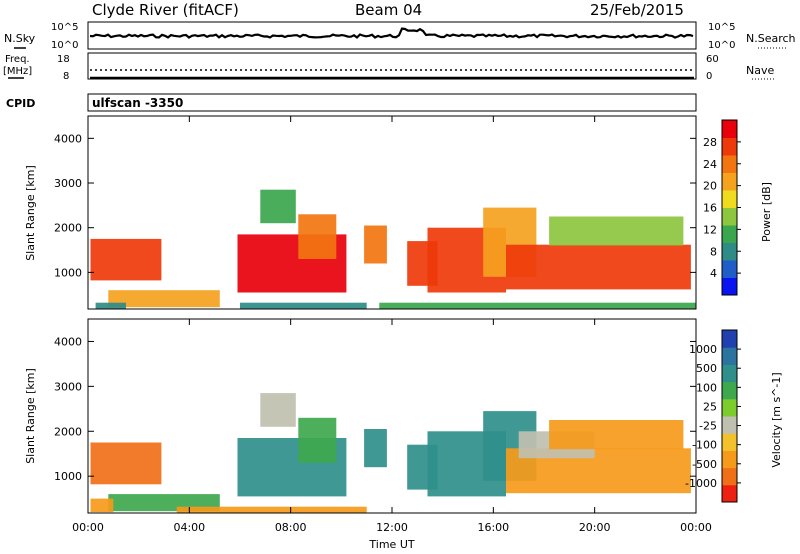 Image resolution: width=800 pixels, height=554 pixels. Describe the element at coordinates (189, 527) in the screenshot. I see `x-tick-label: 04:00` at that location.